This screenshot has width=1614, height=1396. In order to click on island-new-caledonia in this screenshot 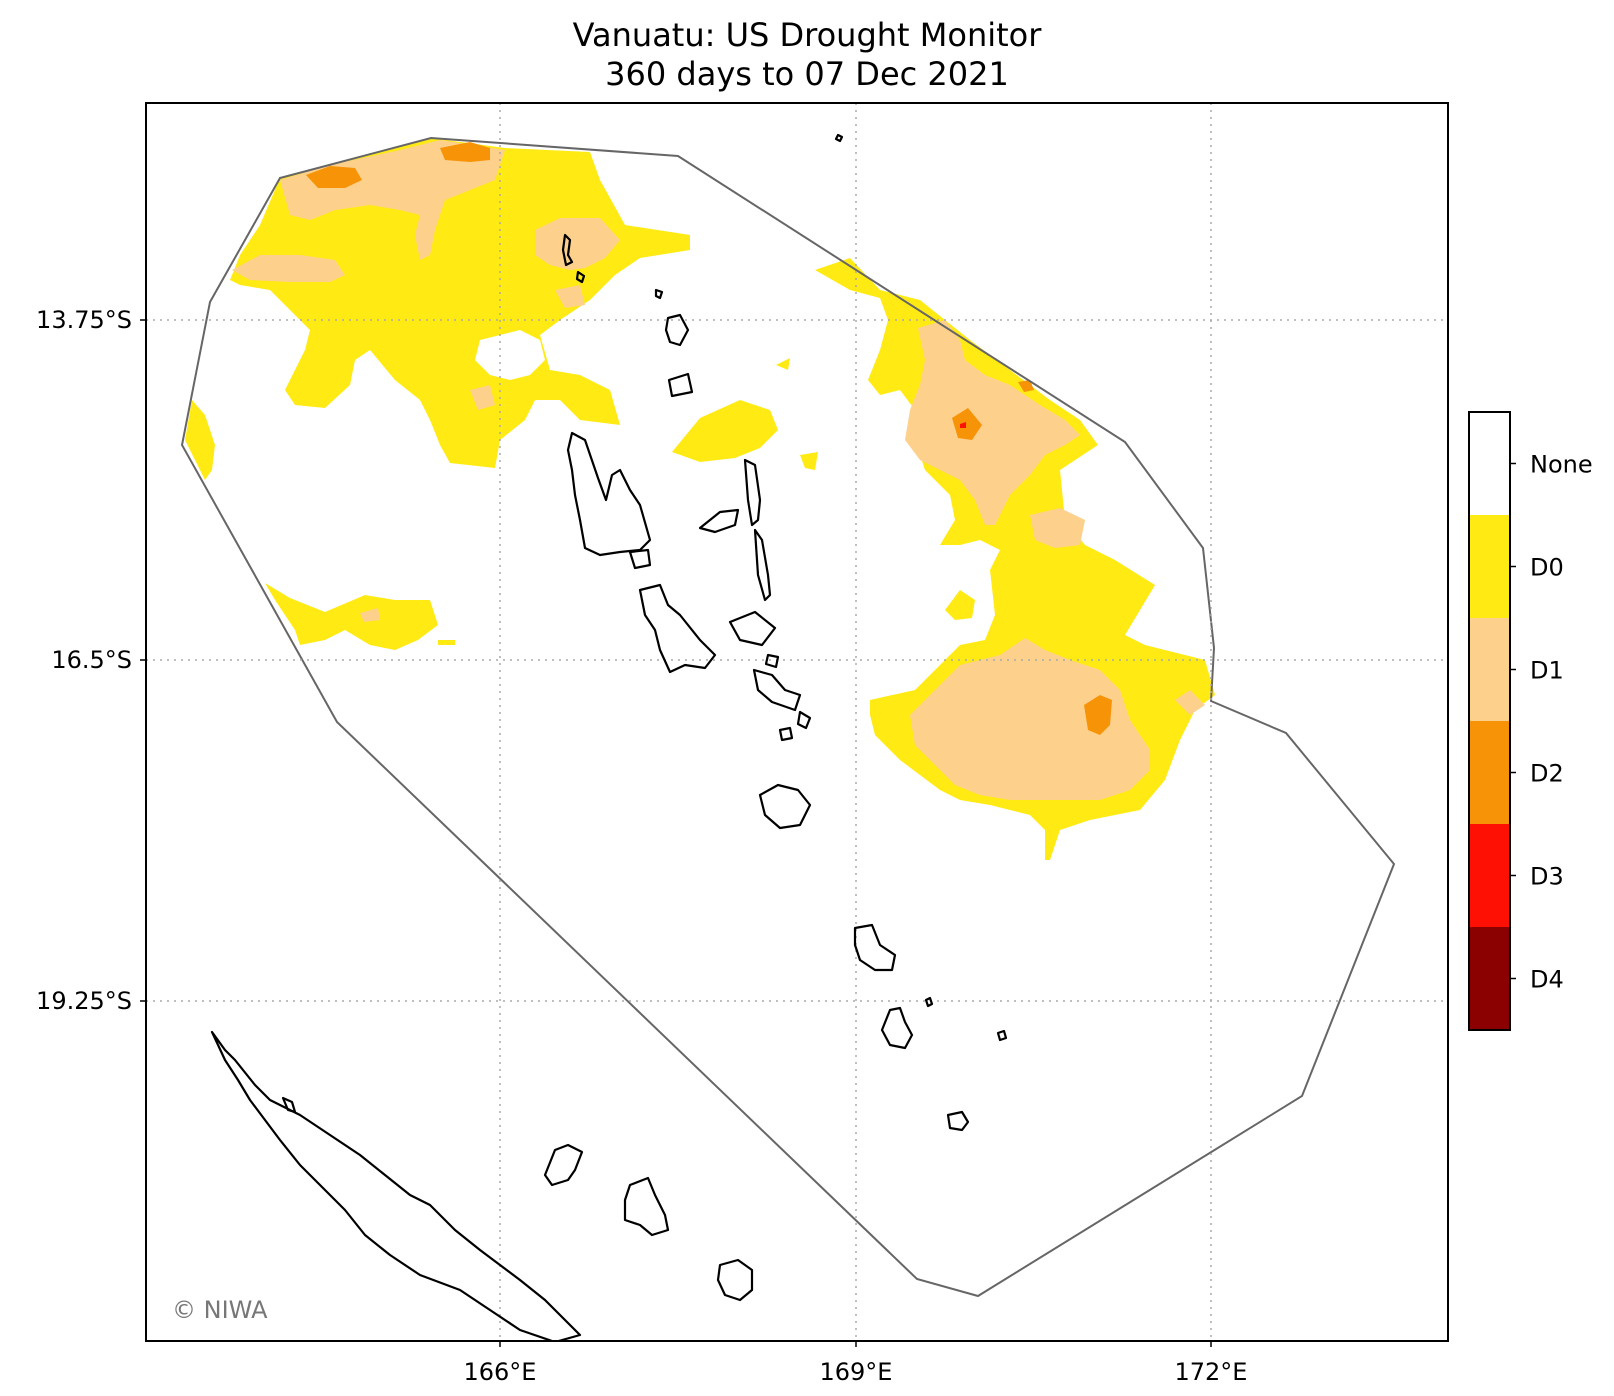, I will do `click(396, 1185)`.